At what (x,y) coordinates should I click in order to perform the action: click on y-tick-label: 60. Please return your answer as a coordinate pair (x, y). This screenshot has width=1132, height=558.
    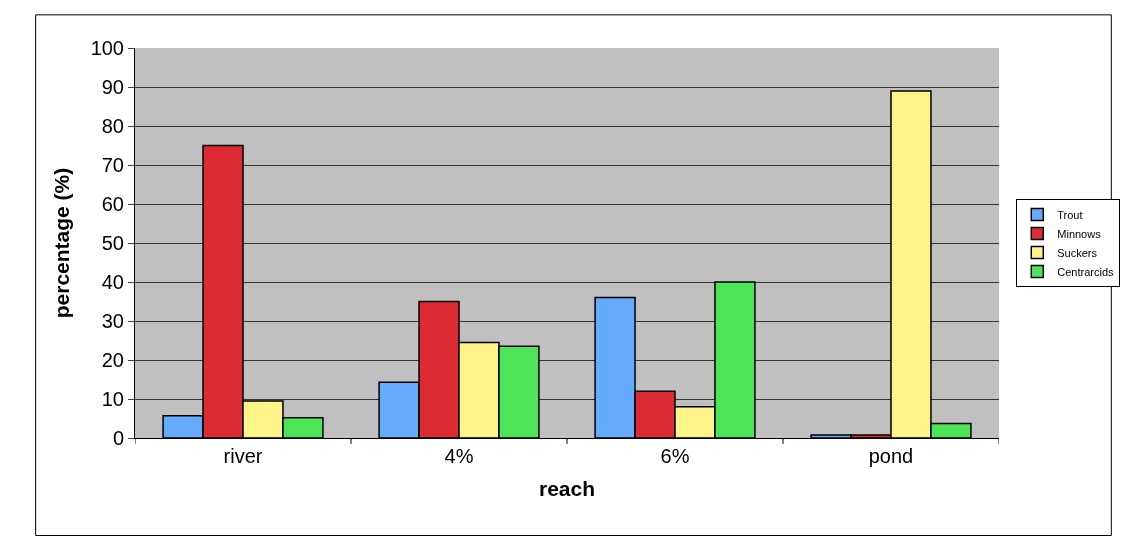
    Looking at the image, I should click on (112, 204).